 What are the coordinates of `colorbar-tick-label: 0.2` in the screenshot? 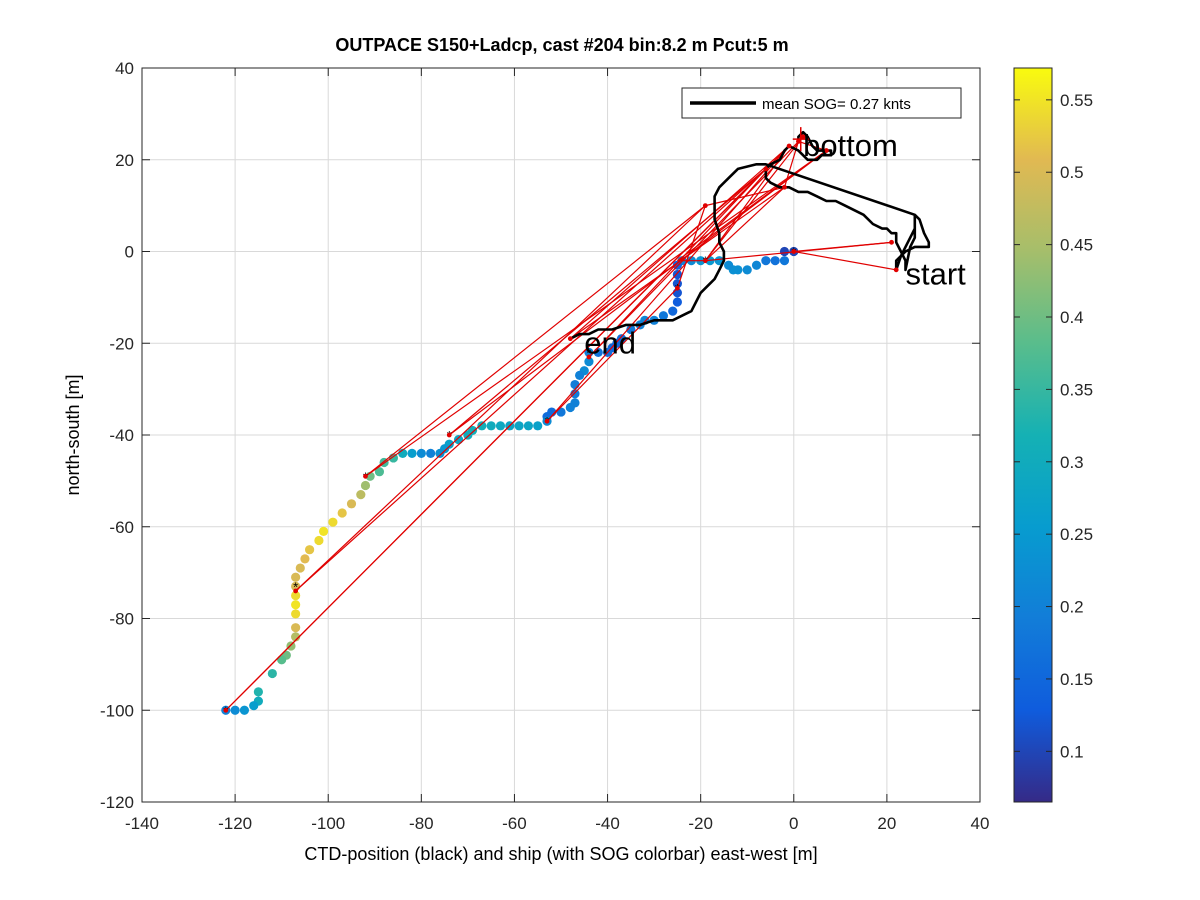 It's located at (1072, 607).